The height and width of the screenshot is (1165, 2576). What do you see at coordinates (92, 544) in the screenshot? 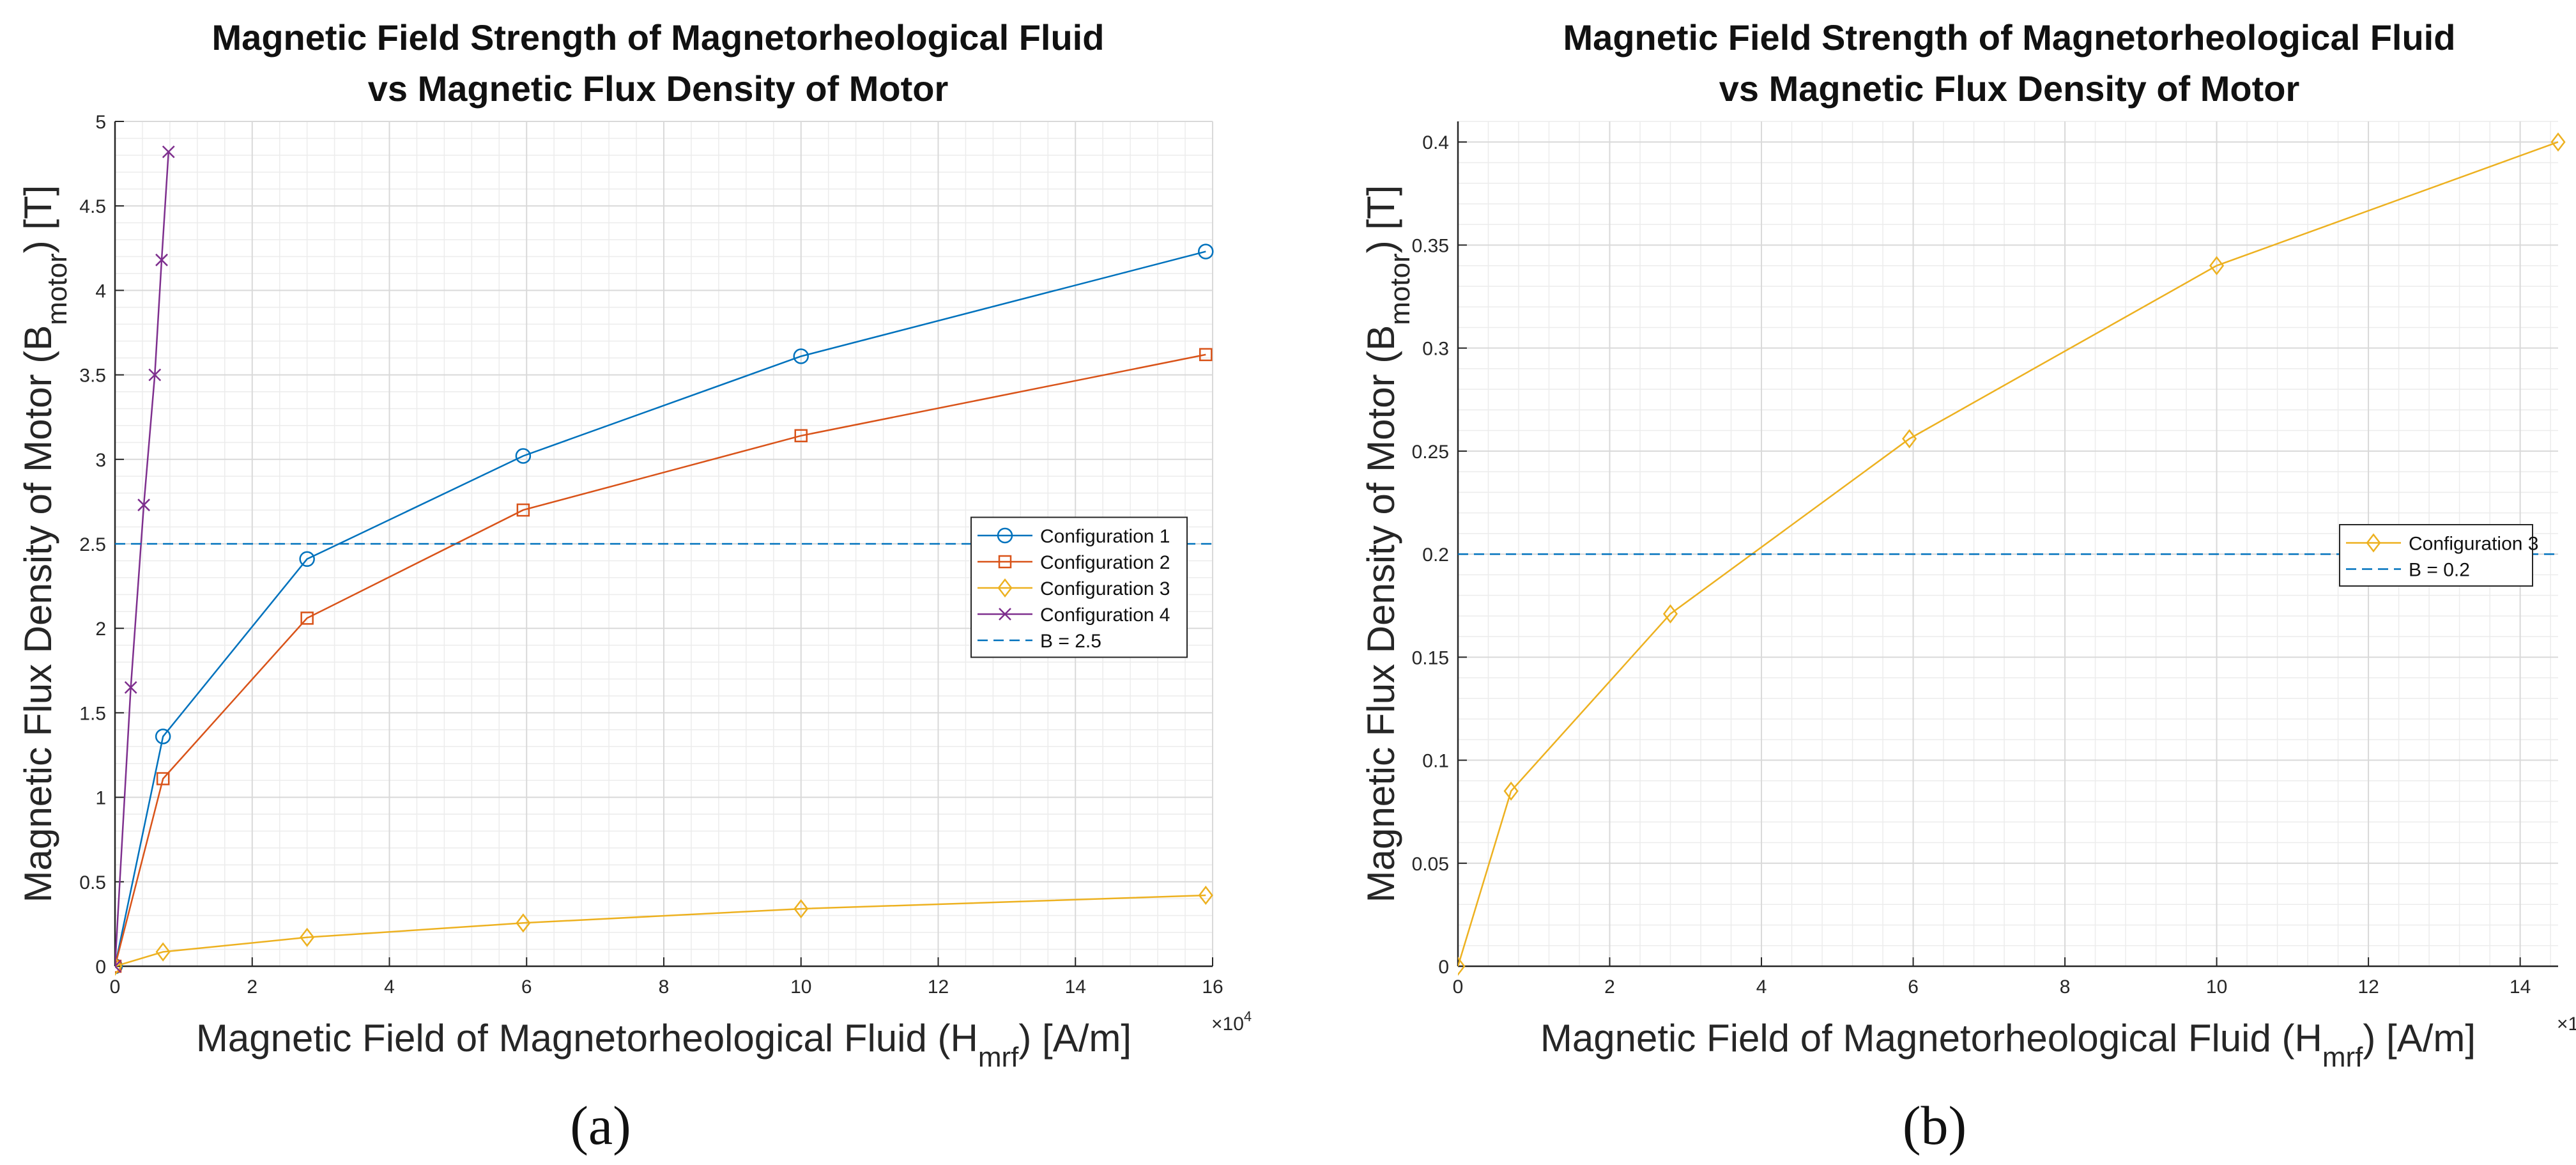
I see `y-tick-label: 2.5` at bounding box center [92, 544].